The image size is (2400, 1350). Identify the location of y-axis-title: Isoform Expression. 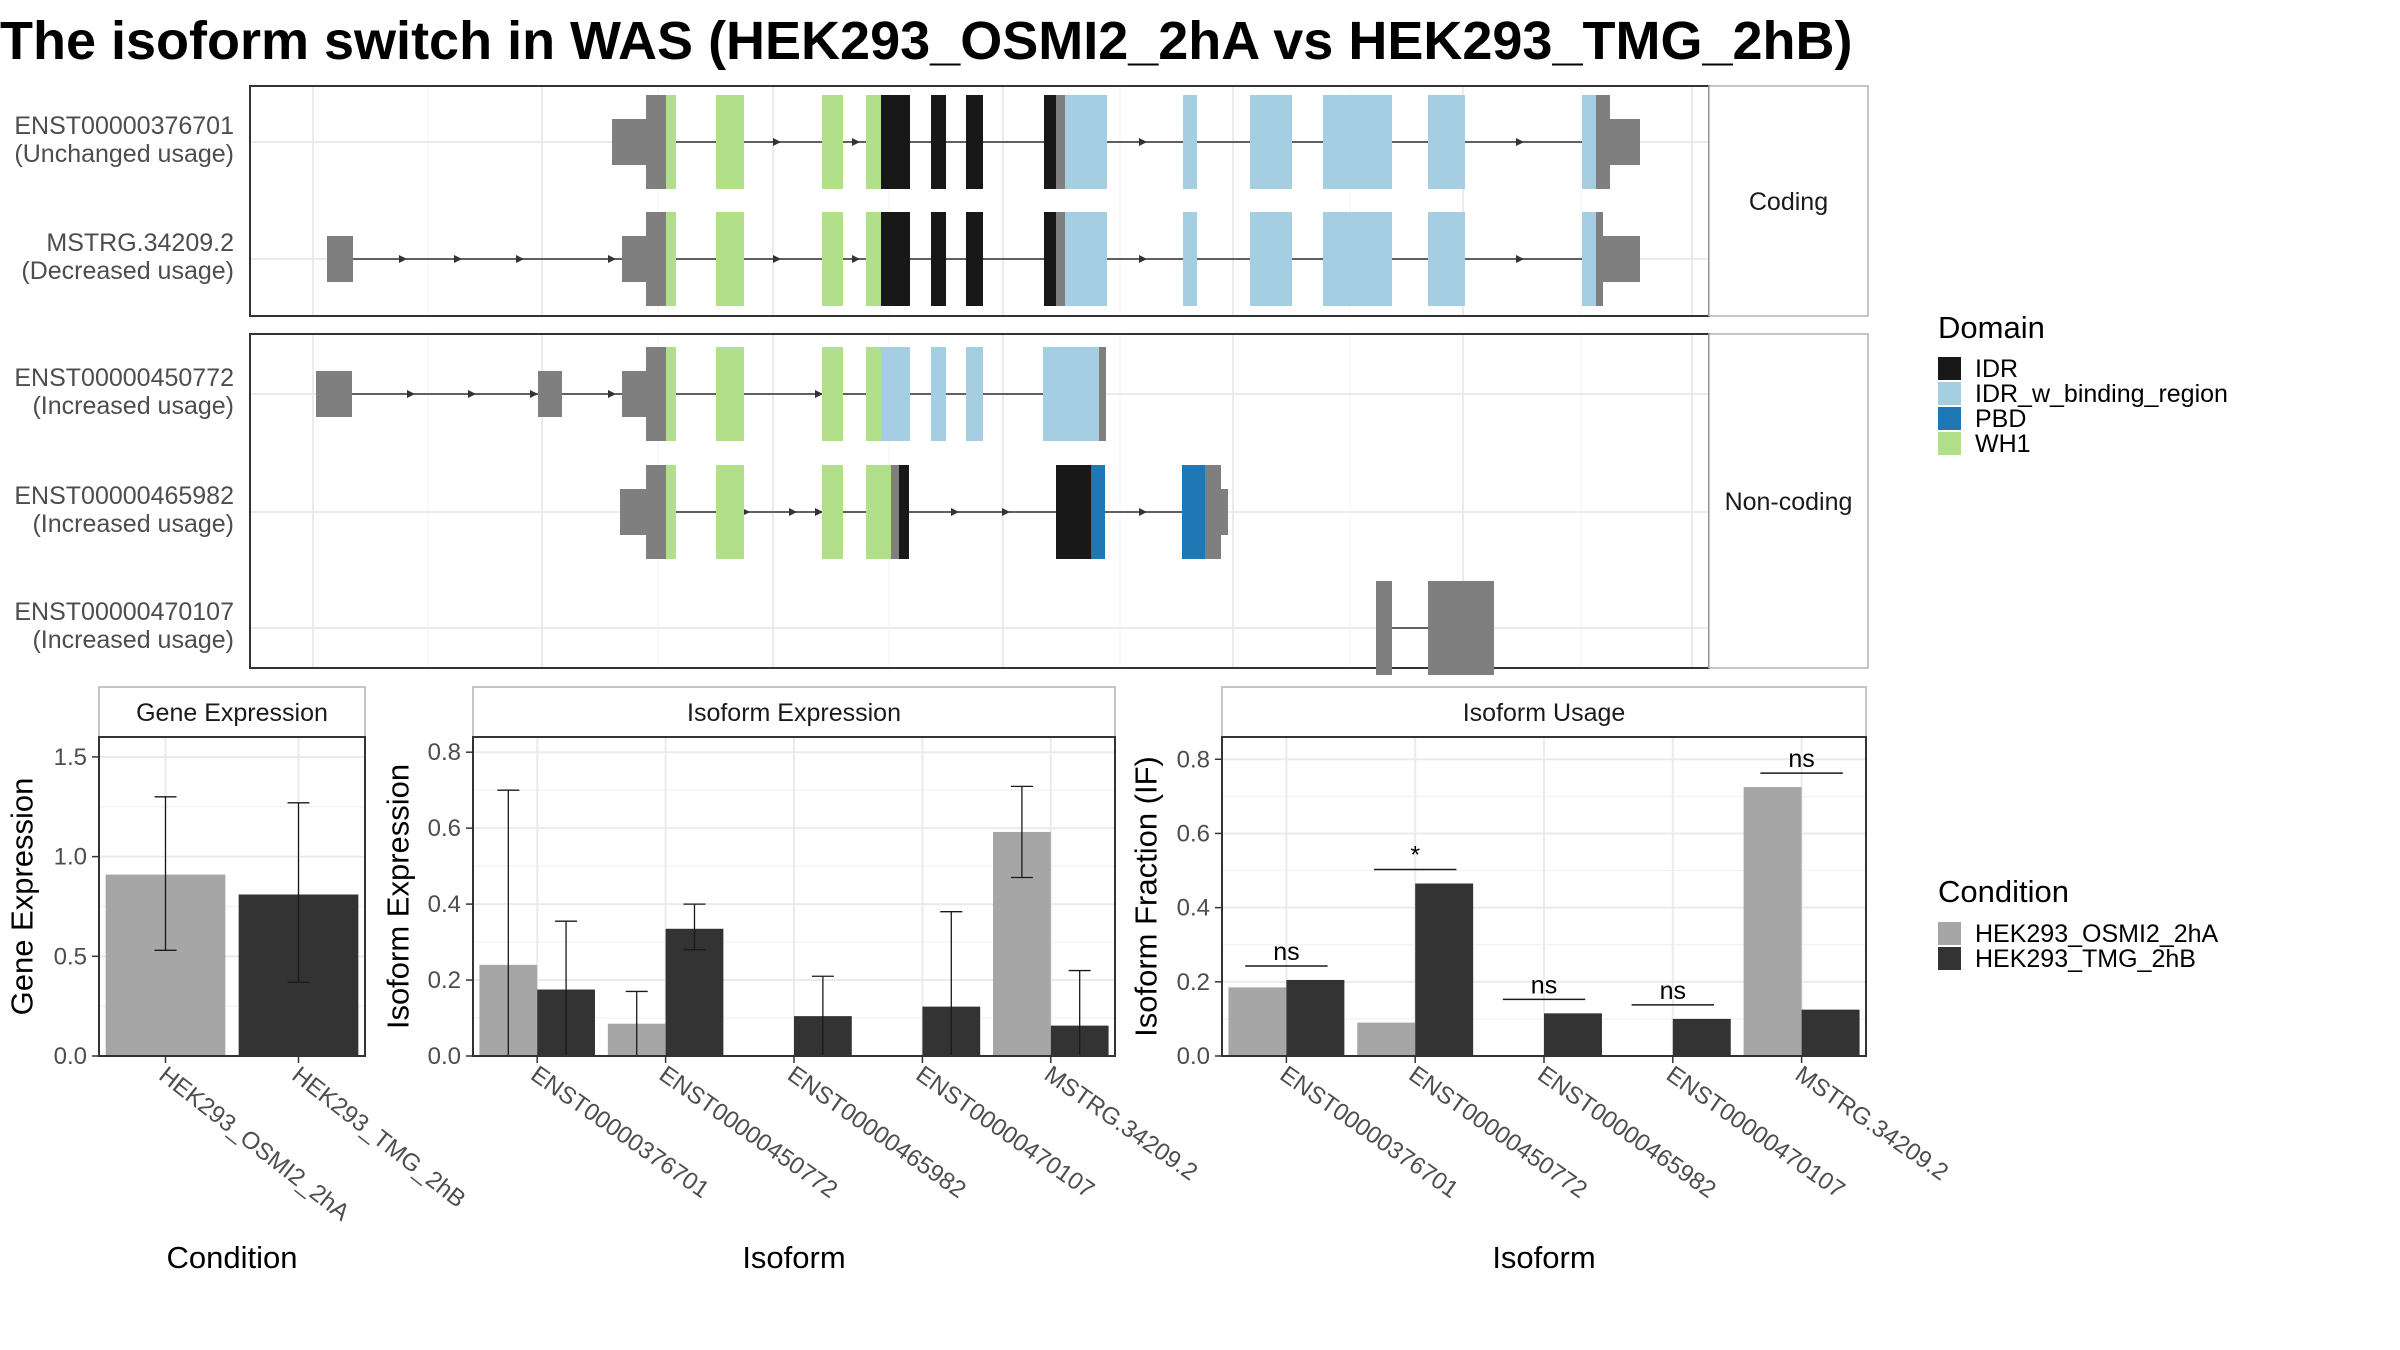
(398, 896).